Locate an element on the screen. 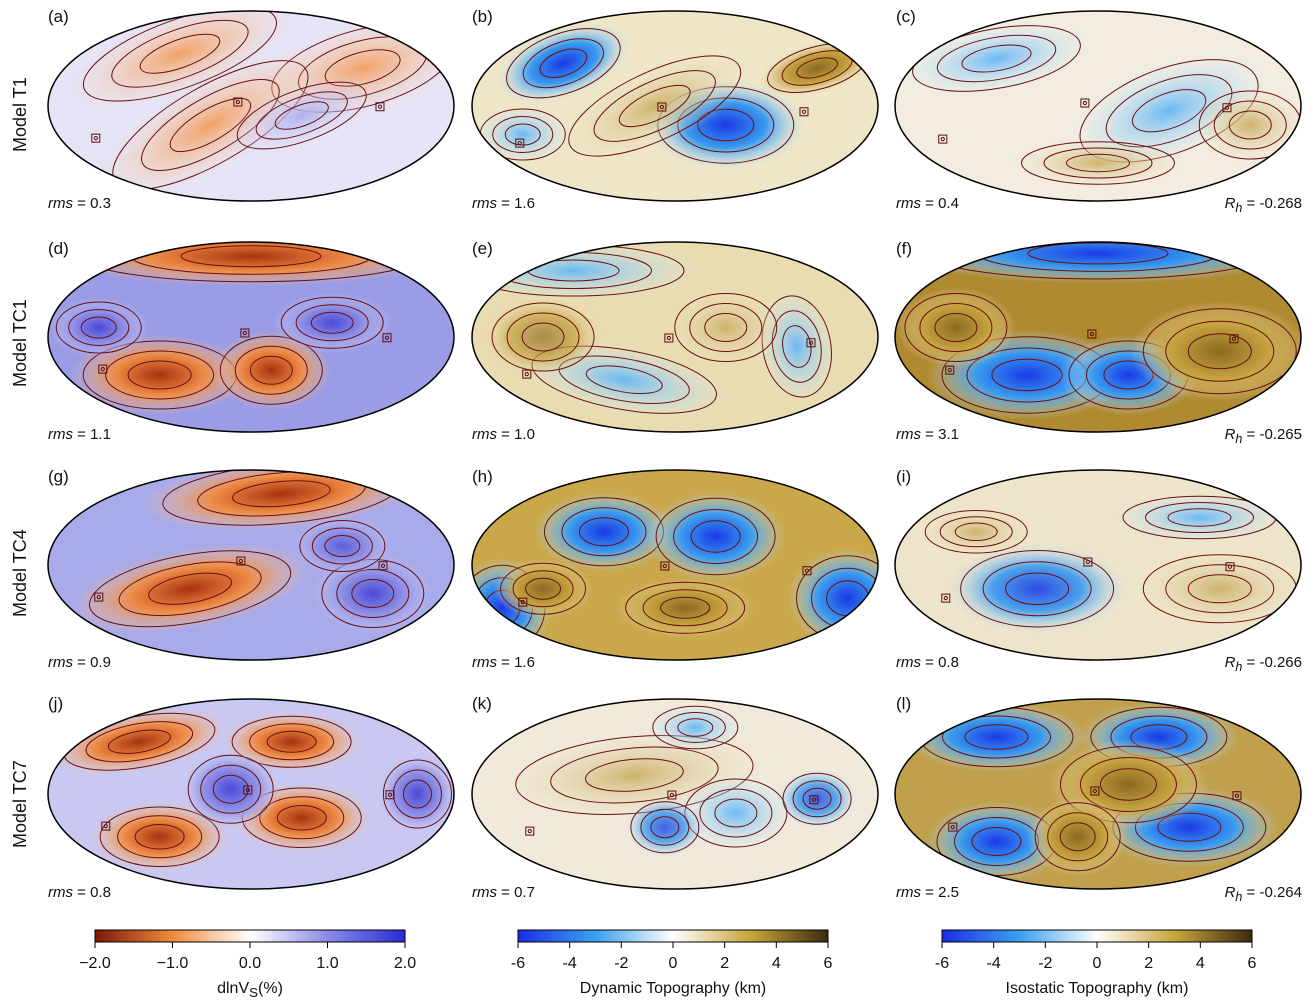 The width and height of the screenshot is (1315, 1005). map-panel-e is located at coordinates (675, 337).